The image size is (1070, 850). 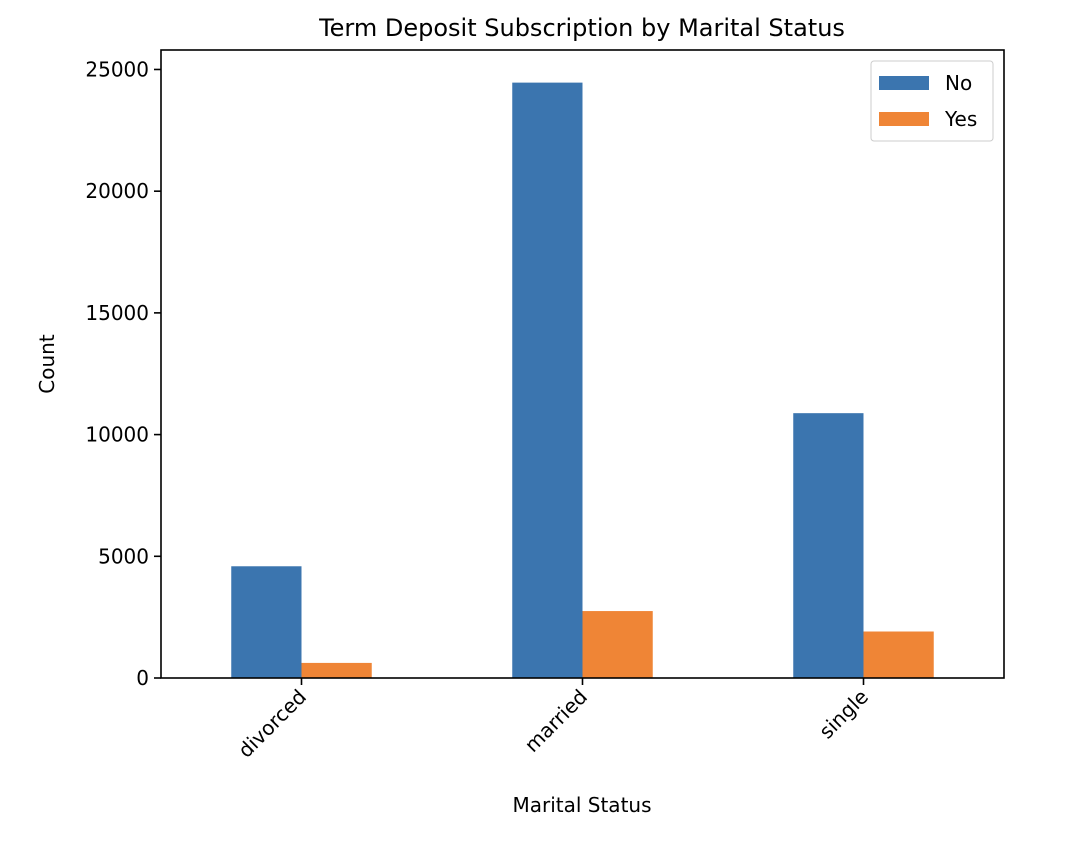 What do you see at coordinates (123, 373) in the screenshot?
I see `y-axis: 0 5000 10000 15000 20000 25000` at bounding box center [123, 373].